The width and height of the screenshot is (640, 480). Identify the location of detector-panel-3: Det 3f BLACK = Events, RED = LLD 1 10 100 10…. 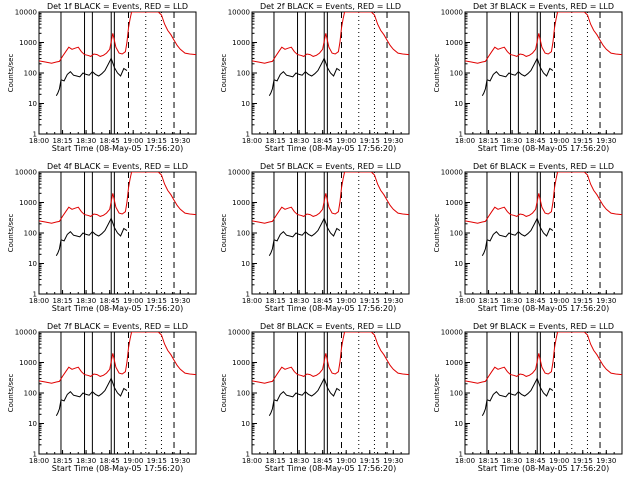
(528, 77).